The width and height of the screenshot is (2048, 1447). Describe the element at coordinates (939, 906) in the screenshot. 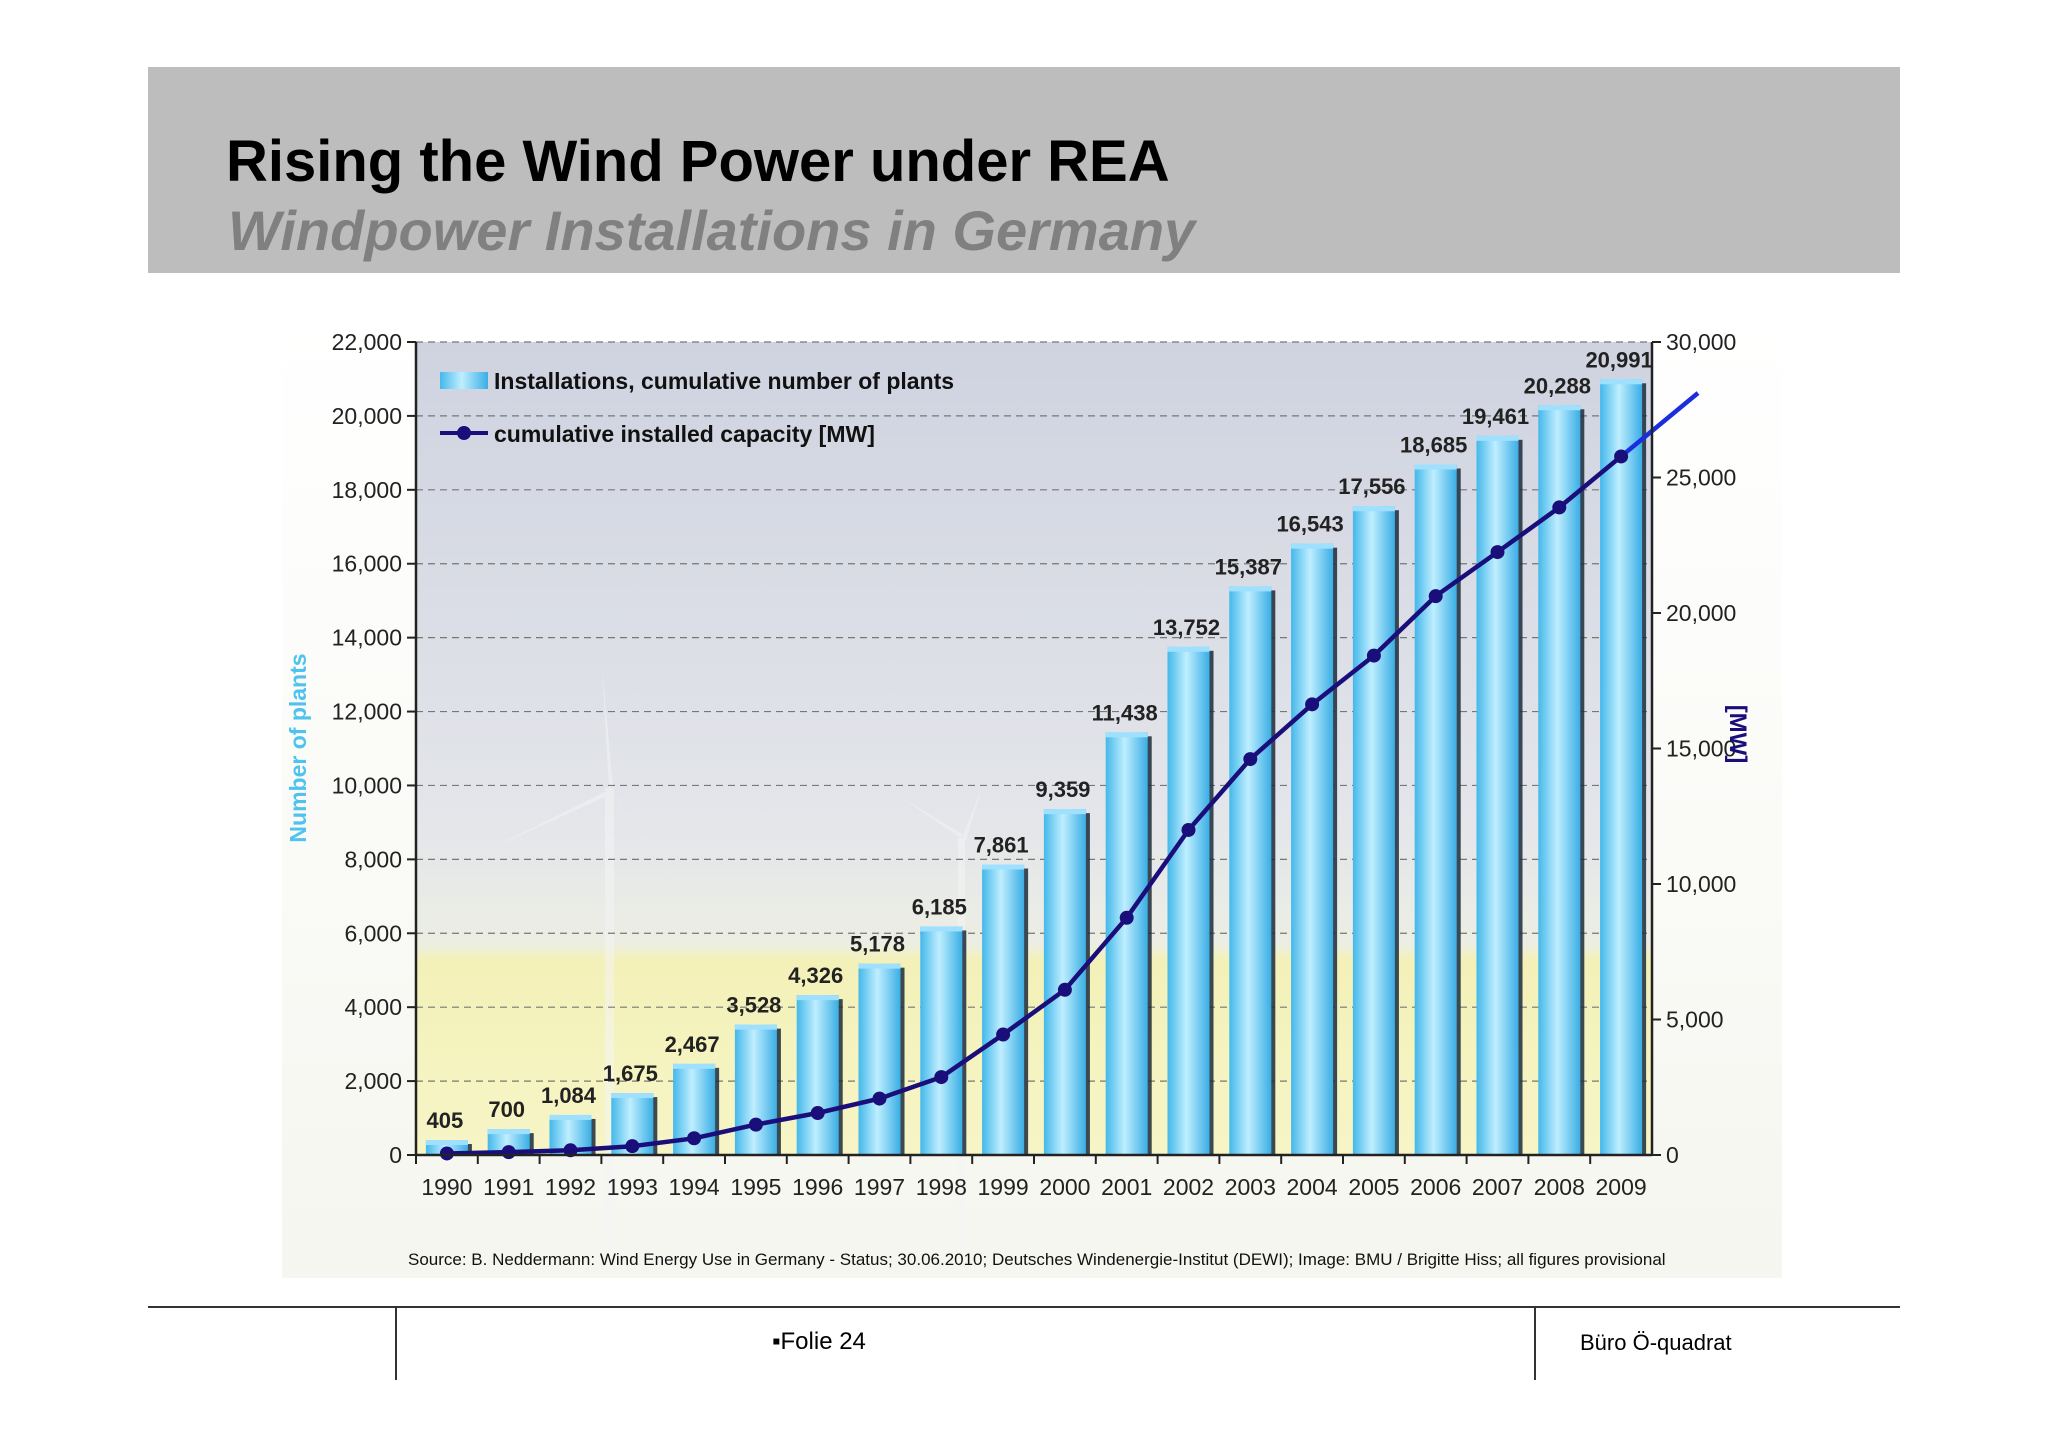

I see `bar-value-label: 6,185` at that location.